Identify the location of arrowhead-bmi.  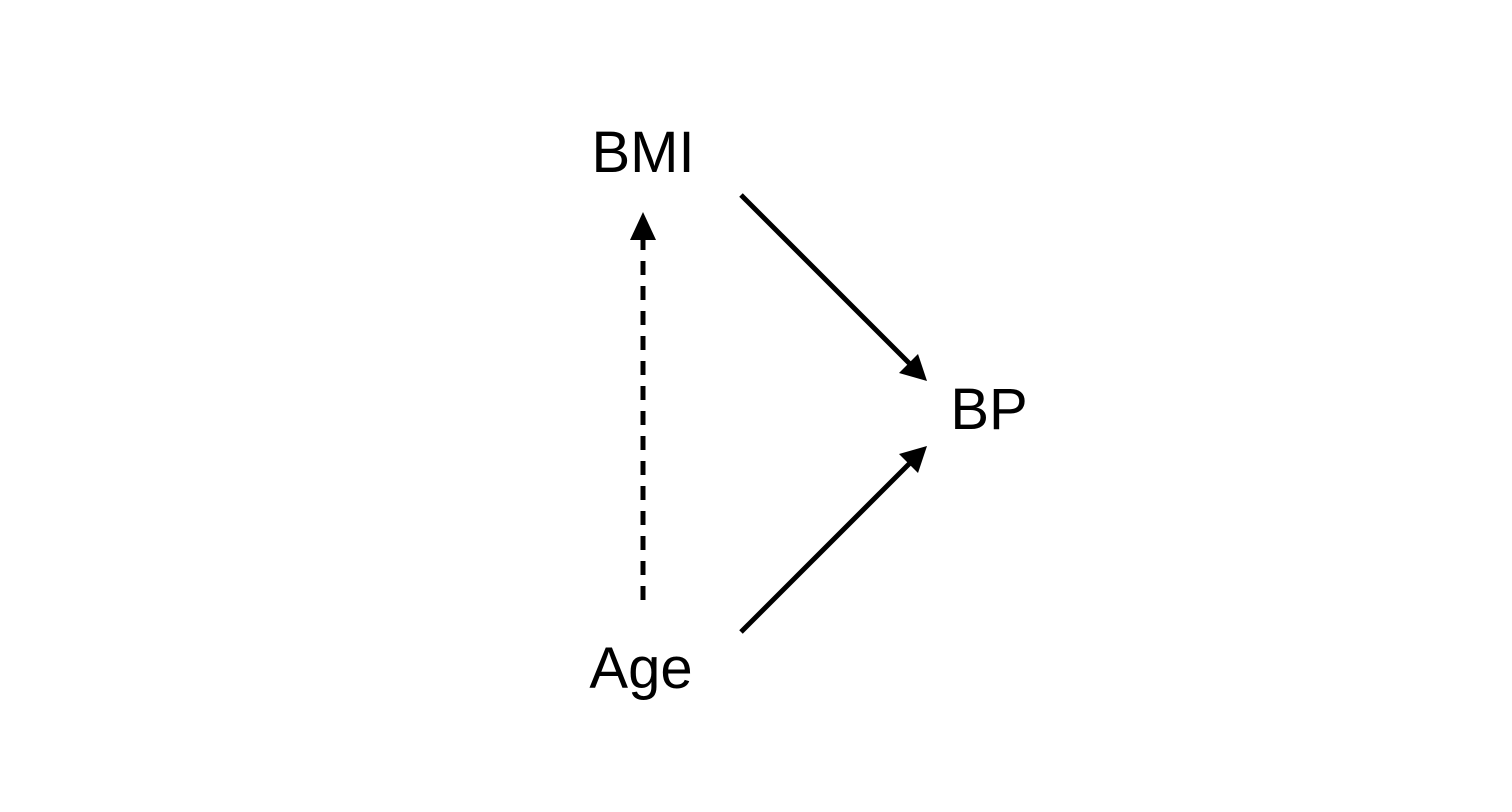
(643, 226).